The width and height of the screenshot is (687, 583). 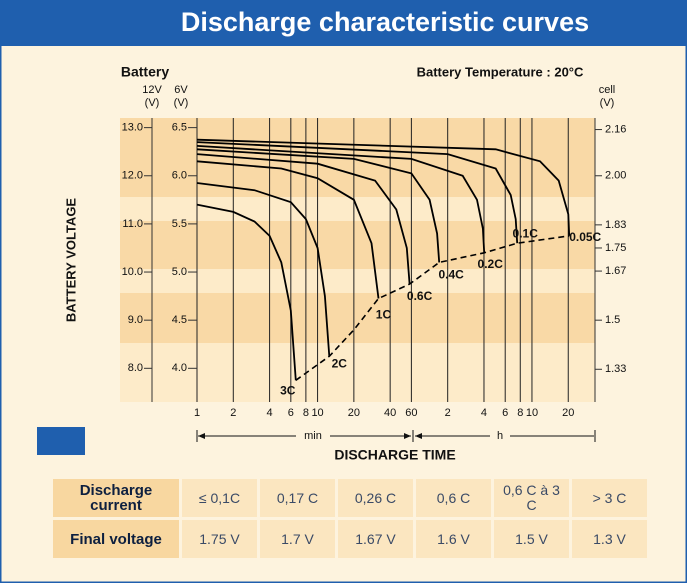 What do you see at coordinates (585, 237) in the screenshot?
I see `curve-label: 0.05C` at bounding box center [585, 237].